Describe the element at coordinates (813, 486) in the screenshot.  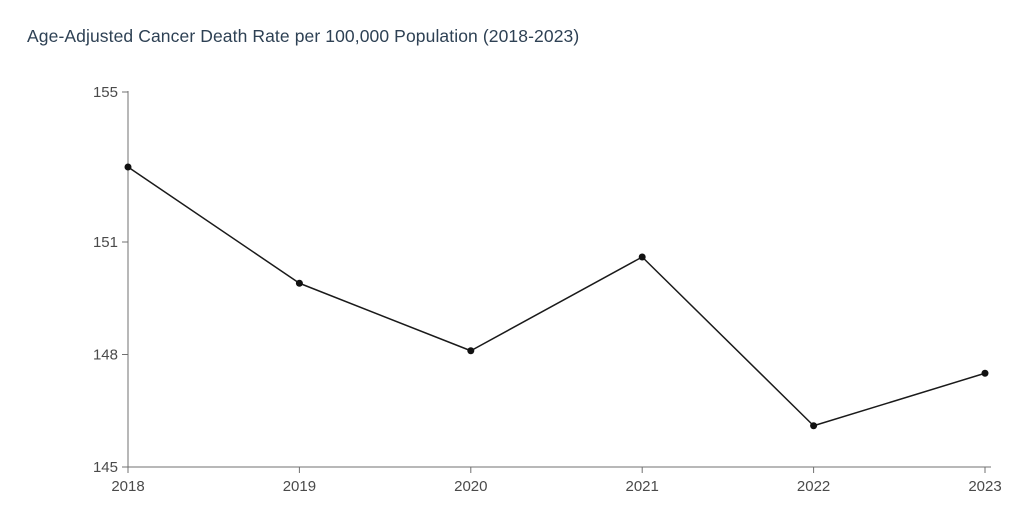
I see `x-tick-label: 2022` at that location.